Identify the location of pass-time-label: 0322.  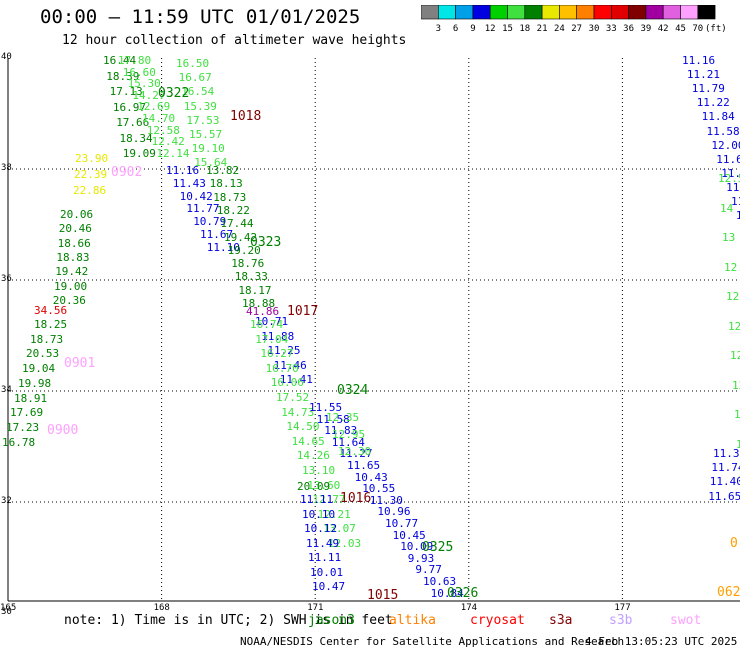
(174, 93).